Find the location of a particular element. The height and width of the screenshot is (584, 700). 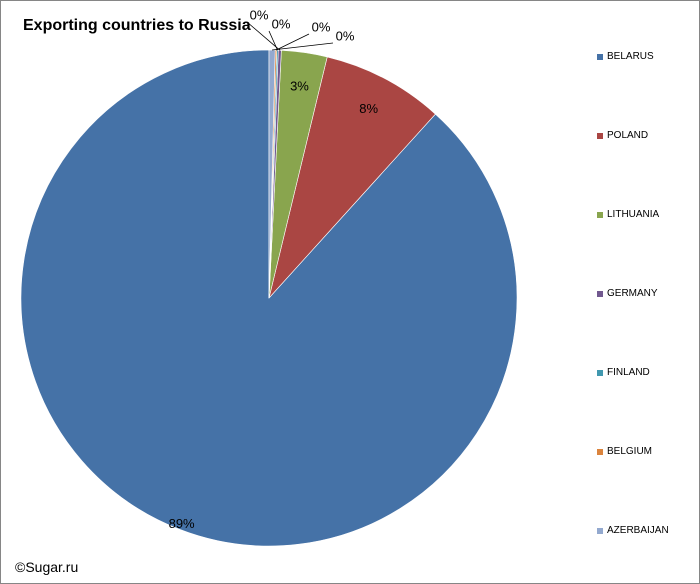

data-label-poland: 8% is located at coordinates (368, 108).